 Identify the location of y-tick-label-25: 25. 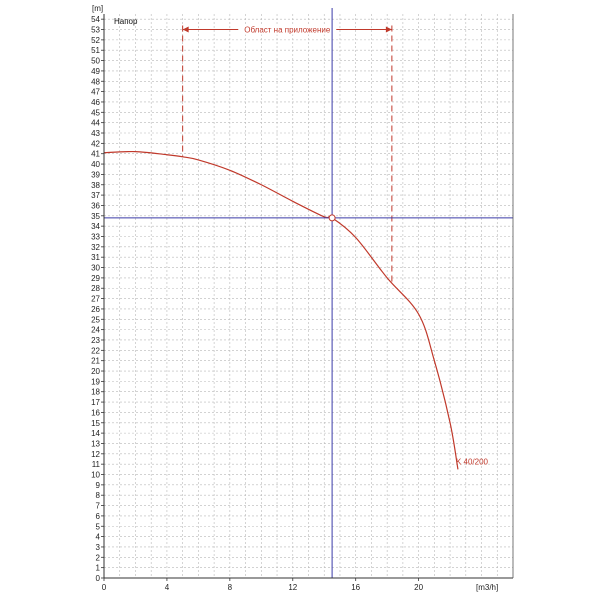
(95, 319).